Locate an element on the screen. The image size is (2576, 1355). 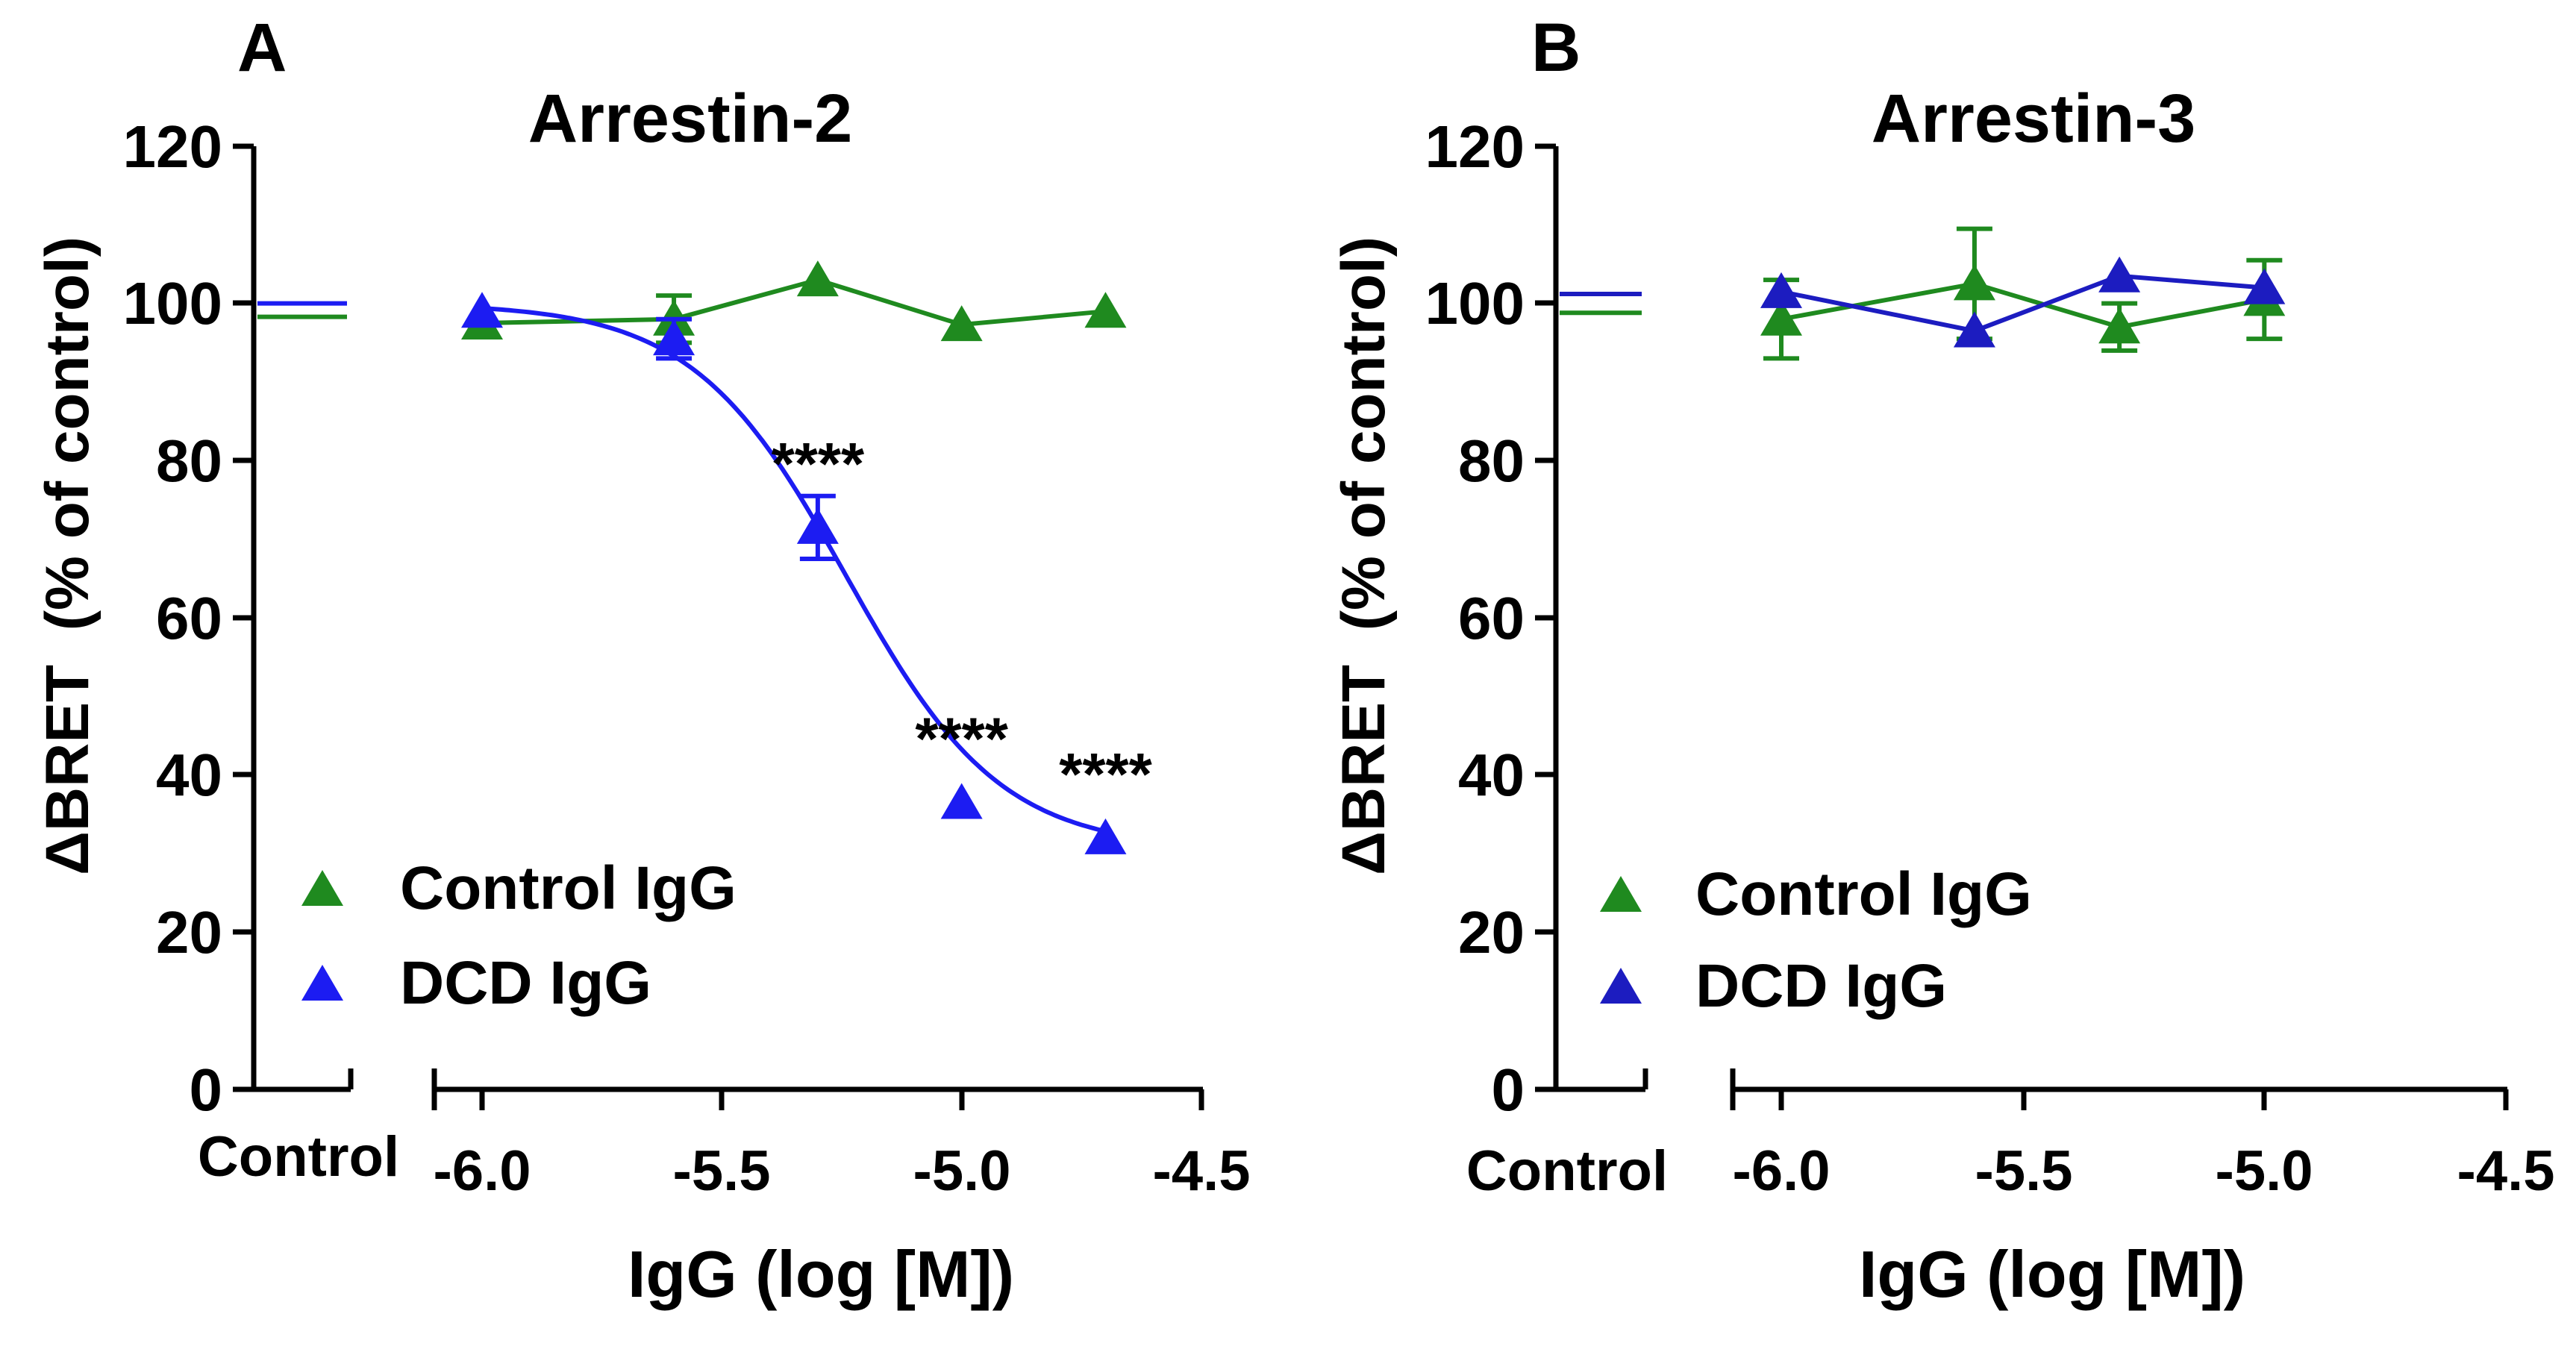
chart-title: Arrestin-3 is located at coordinates (2034, 119).